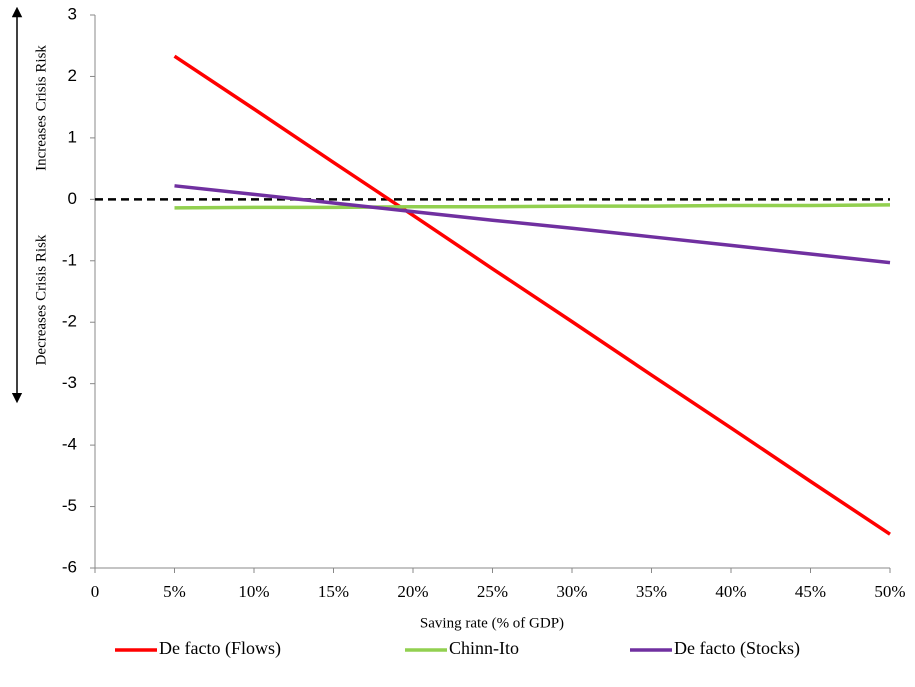 The image size is (915, 687). What do you see at coordinates (220, 648) in the screenshot?
I see `legend-label: De facto (Flows)` at bounding box center [220, 648].